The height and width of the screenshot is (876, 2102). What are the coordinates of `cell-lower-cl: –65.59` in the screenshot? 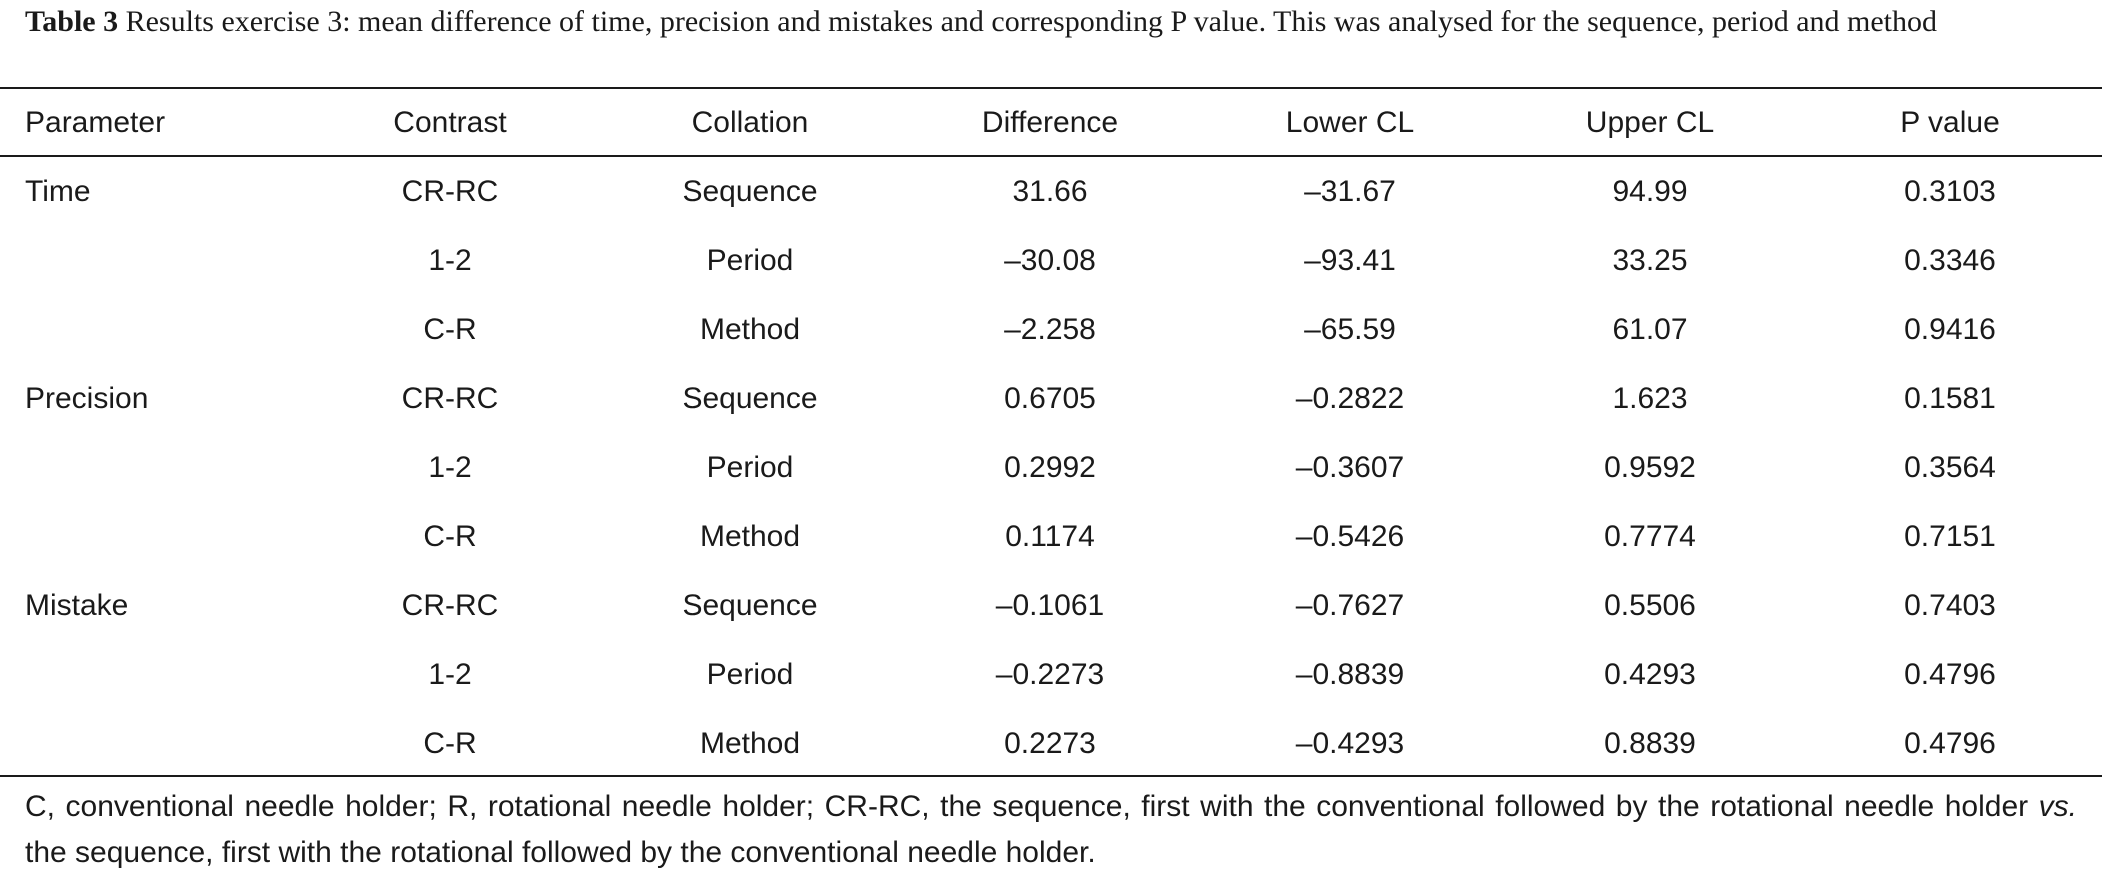 It's located at (1350, 329).